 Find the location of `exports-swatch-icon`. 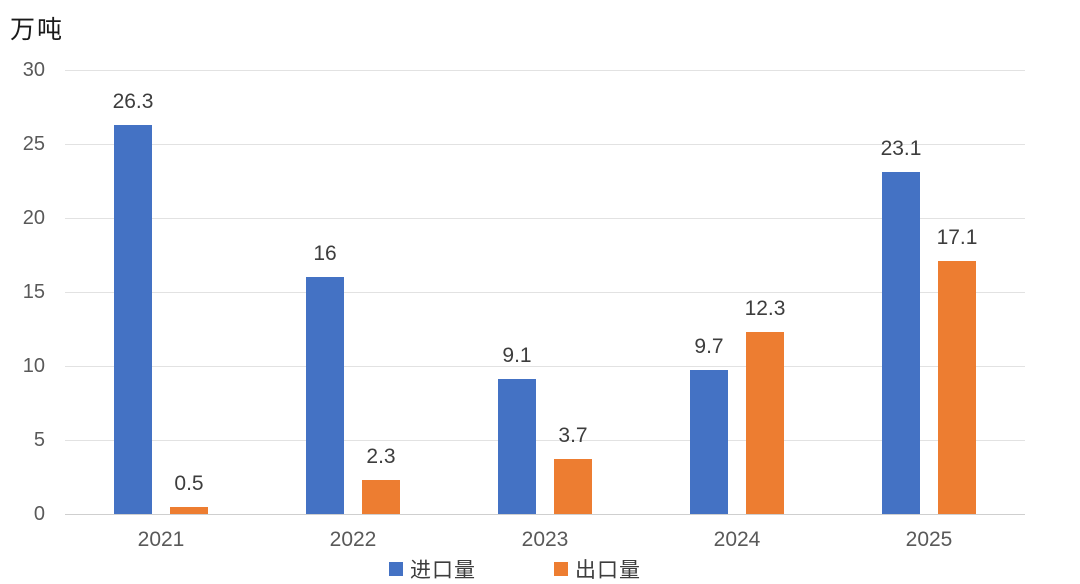

exports-swatch-icon is located at coordinates (561, 569).